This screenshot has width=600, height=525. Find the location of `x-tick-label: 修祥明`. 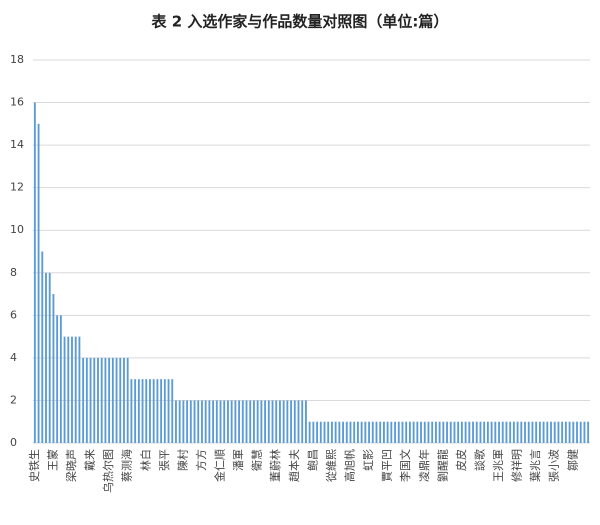

x-tick-label: 修祥明 is located at coordinates (517, 465).